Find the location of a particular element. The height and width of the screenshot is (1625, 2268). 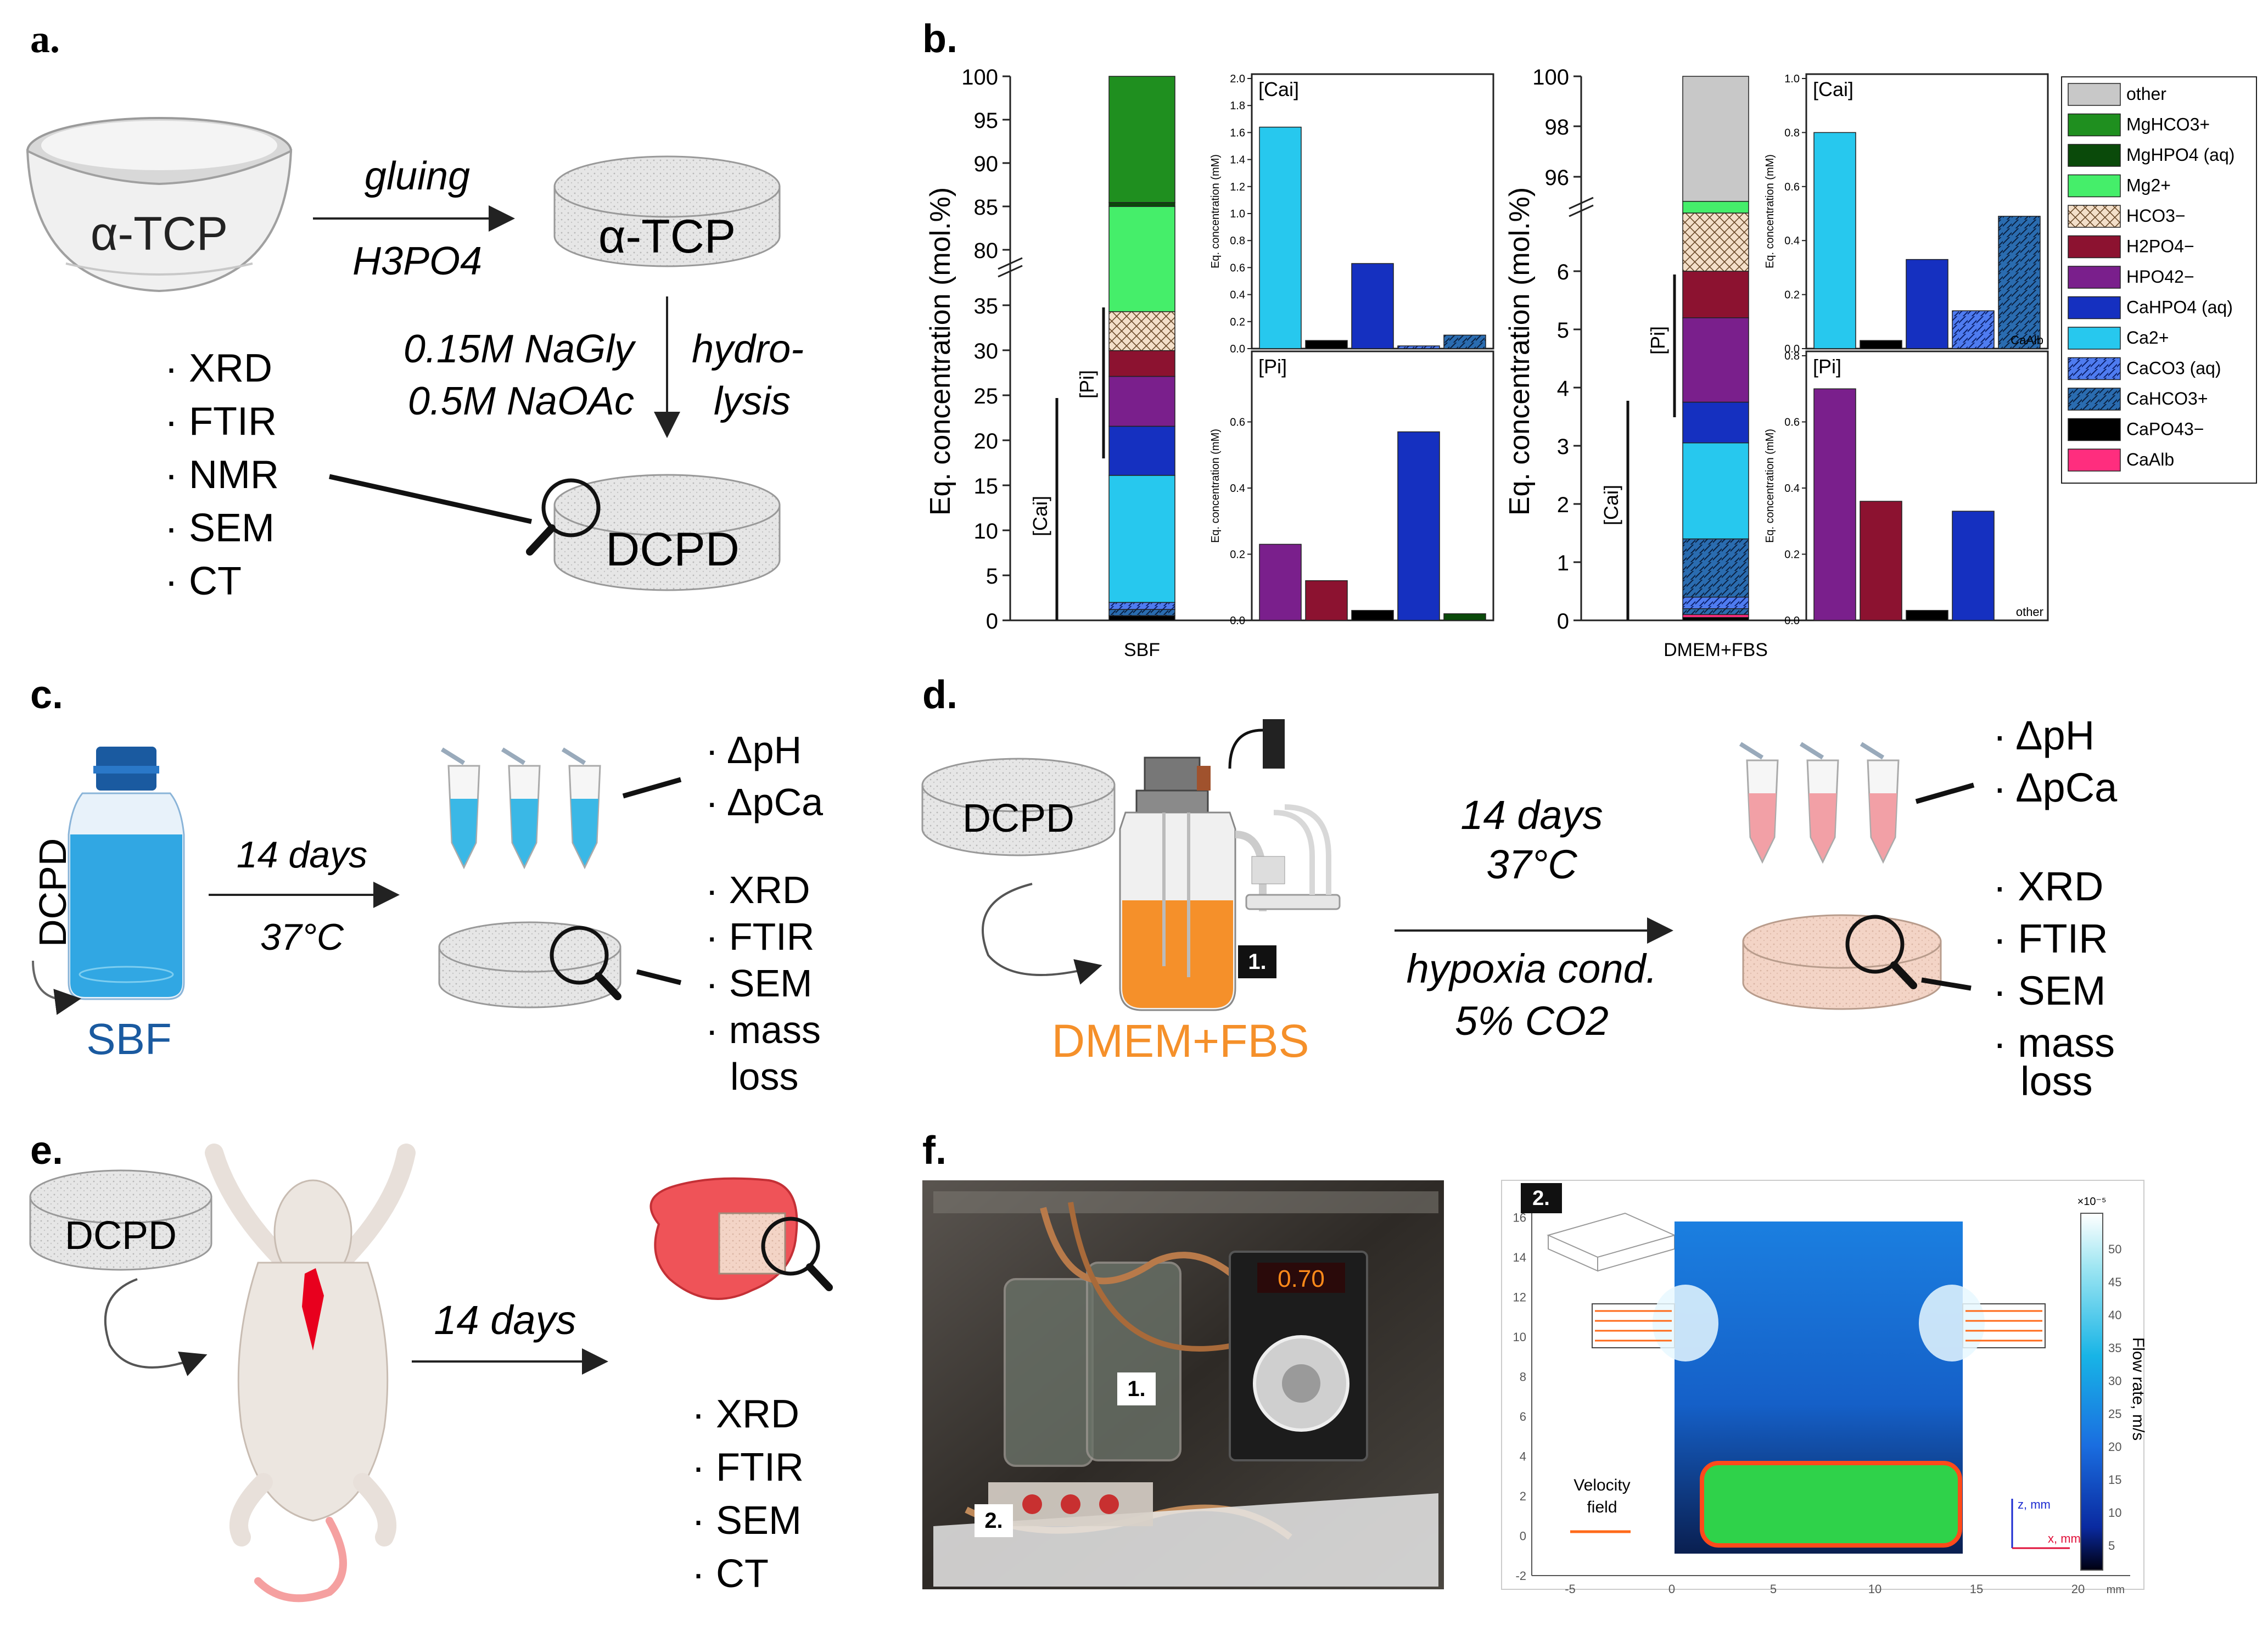

y-tick-label: 4 is located at coordinates (1563, 389).